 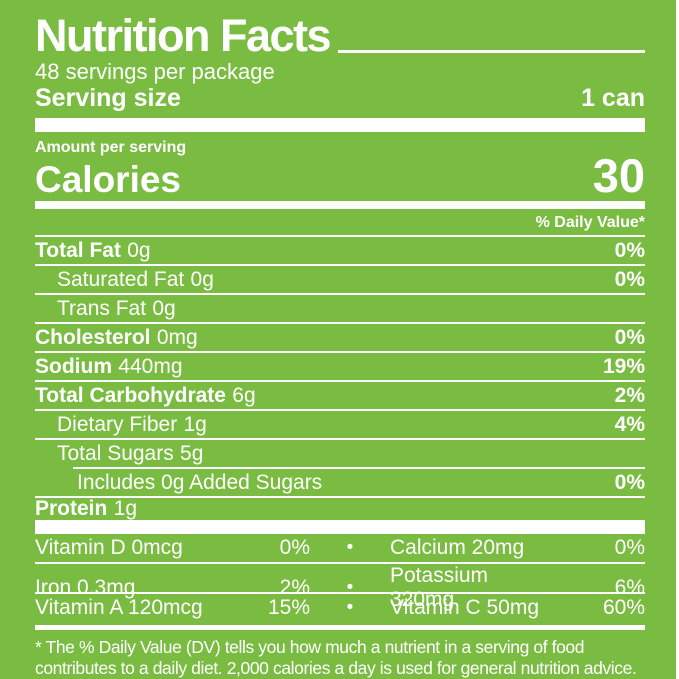 What do you see at coordinates (183, 35) in the screenshot?
I see `page-title: Nutrition Facts` at bounding box center [183, 35].